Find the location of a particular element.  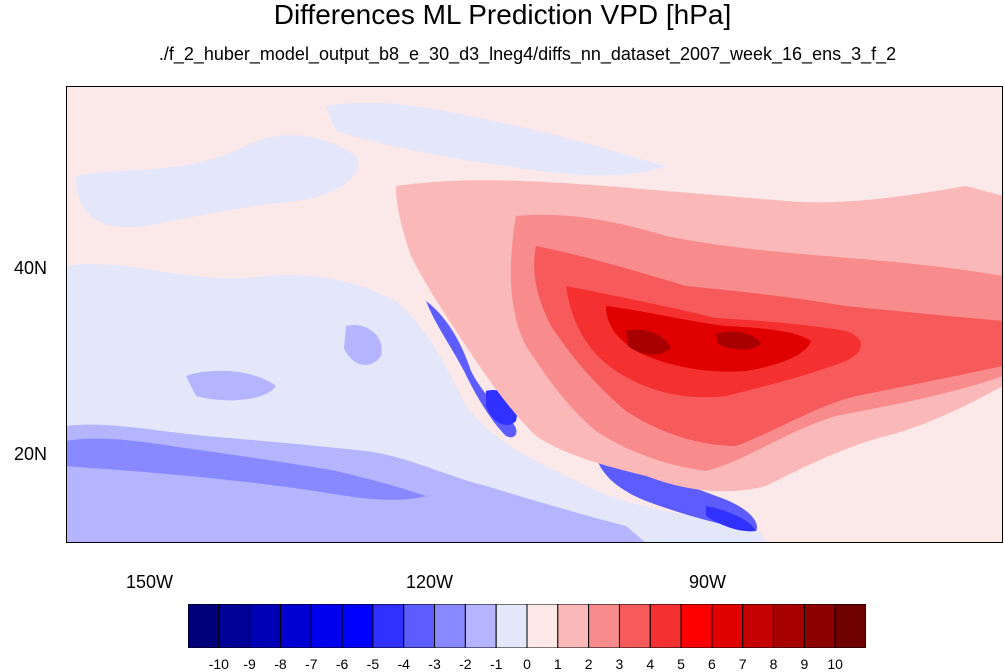

colorbar-tick-label: 6 is located at coordinates (712, 664).